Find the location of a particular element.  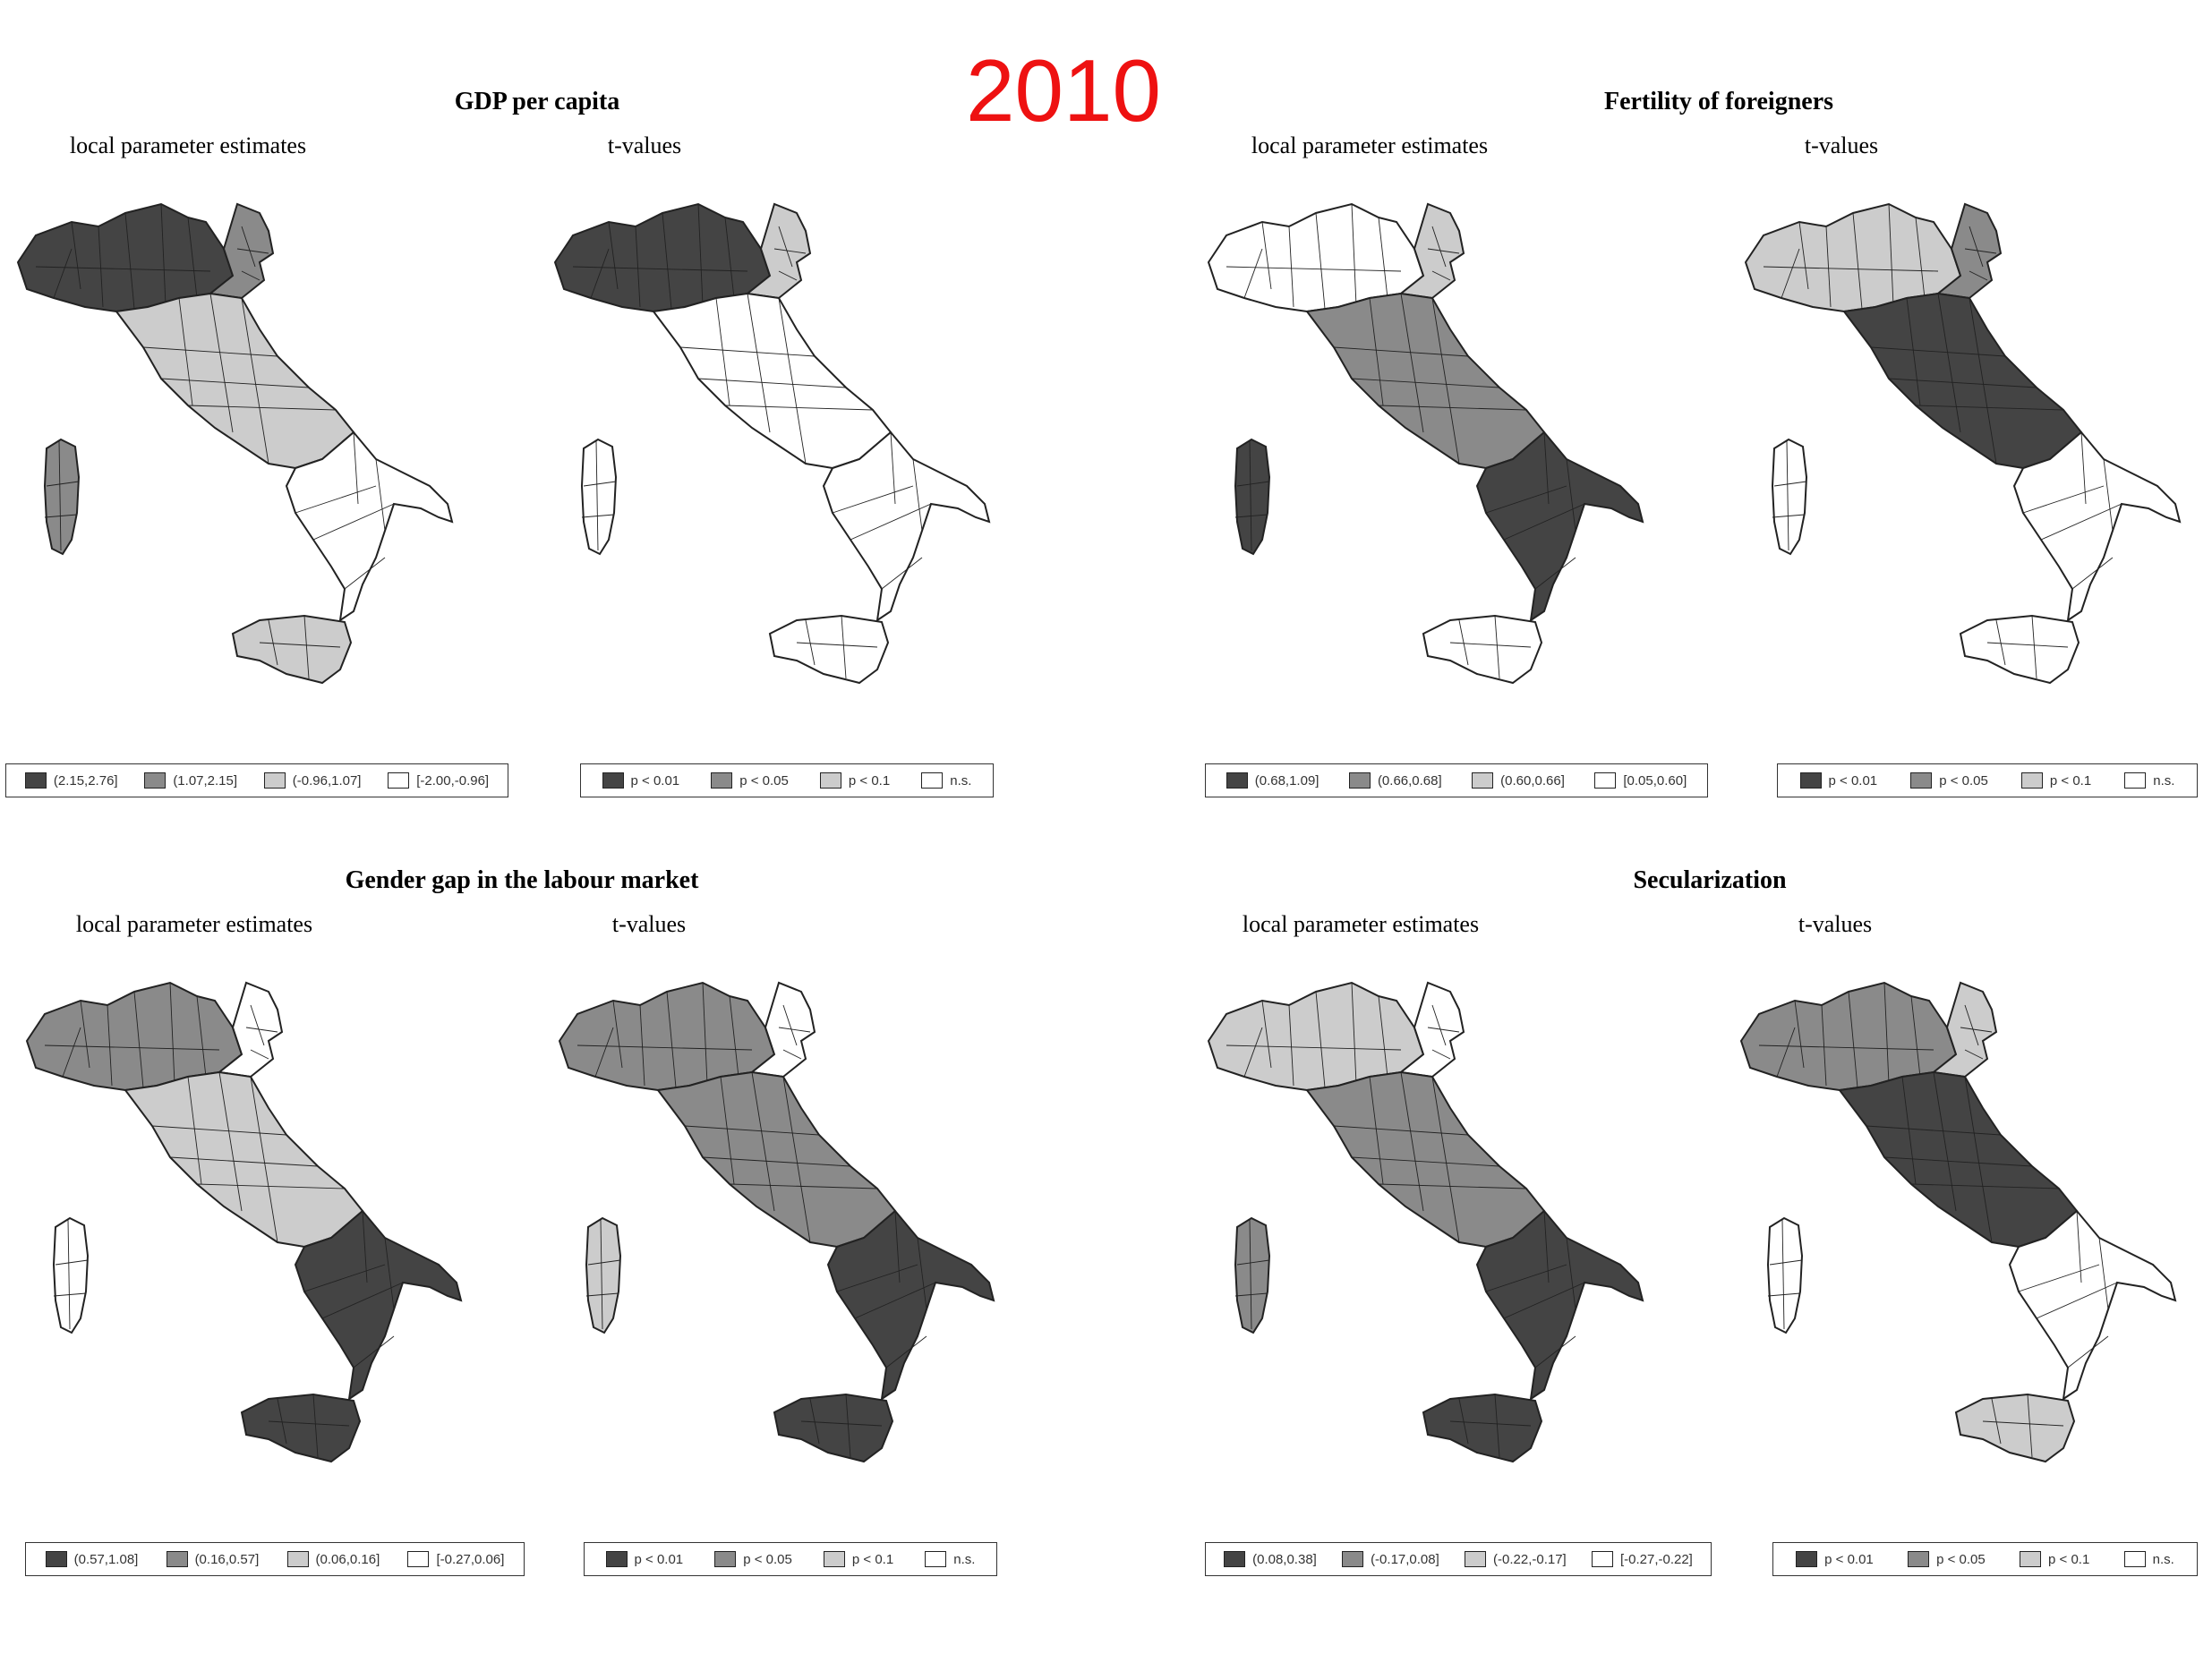

year-label: 2010 is located at coordinates (1063, 90).